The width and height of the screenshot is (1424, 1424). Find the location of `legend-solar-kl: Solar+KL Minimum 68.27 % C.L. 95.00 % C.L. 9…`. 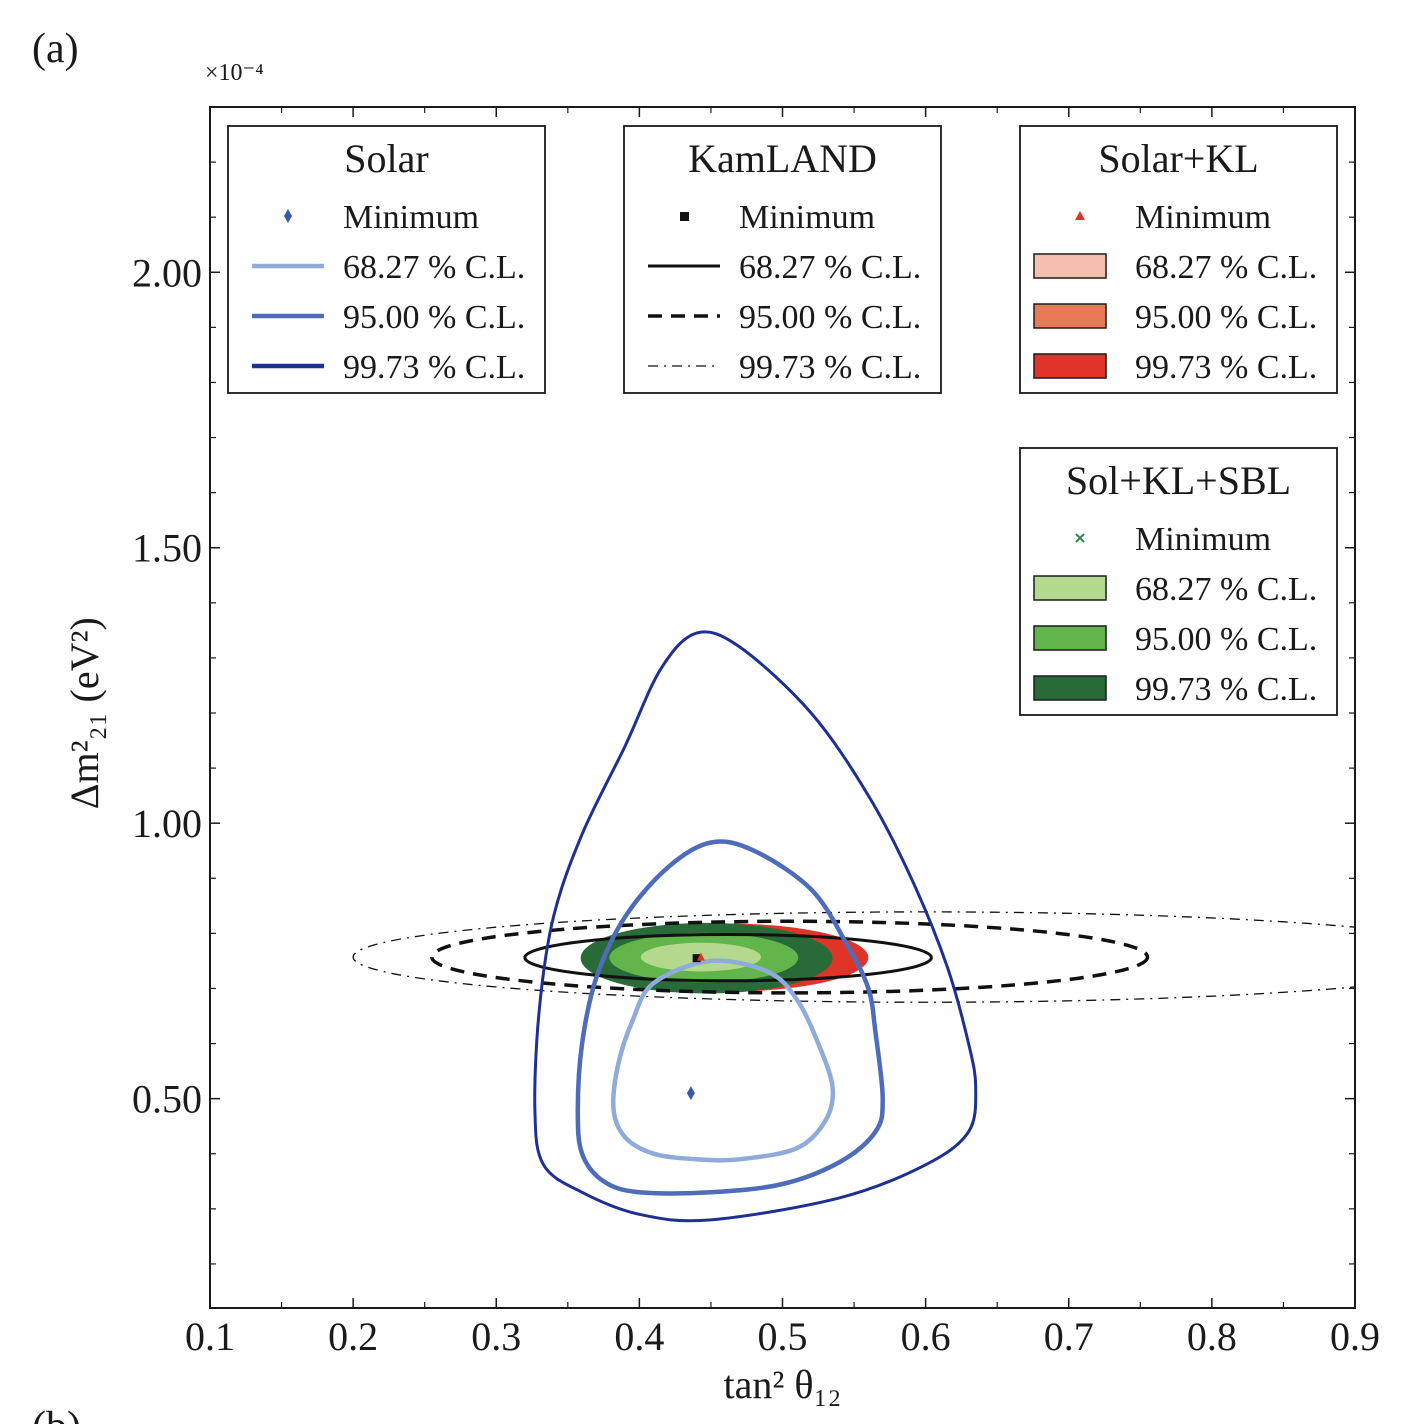

legend-solar-kl: Solar+KL Minimum 68.27 % C.L. 95.00 % C.L. 9… is located at coordinates (1178, 259).